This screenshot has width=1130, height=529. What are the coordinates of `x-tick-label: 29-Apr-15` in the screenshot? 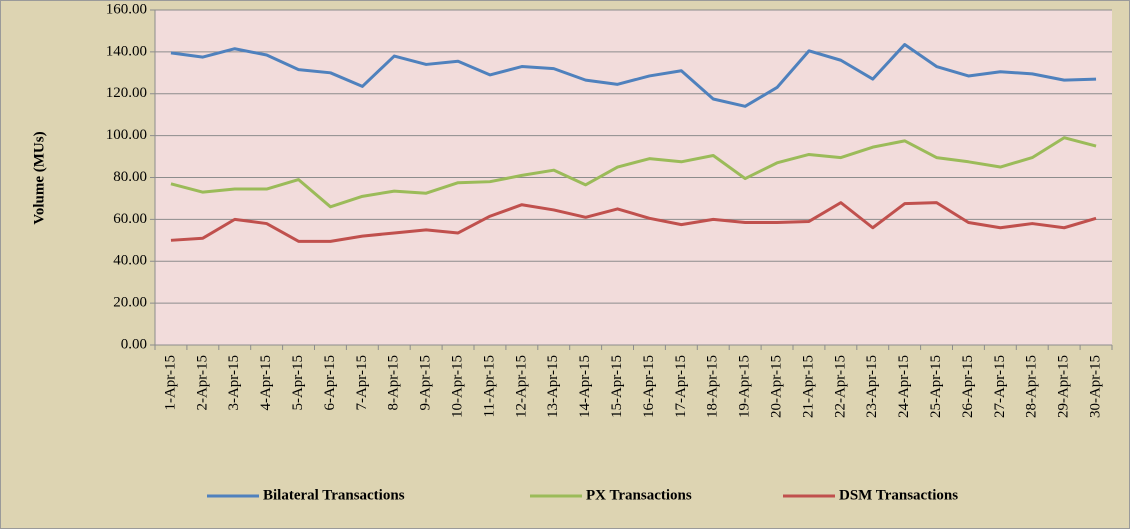 It's located at (1064, 386).